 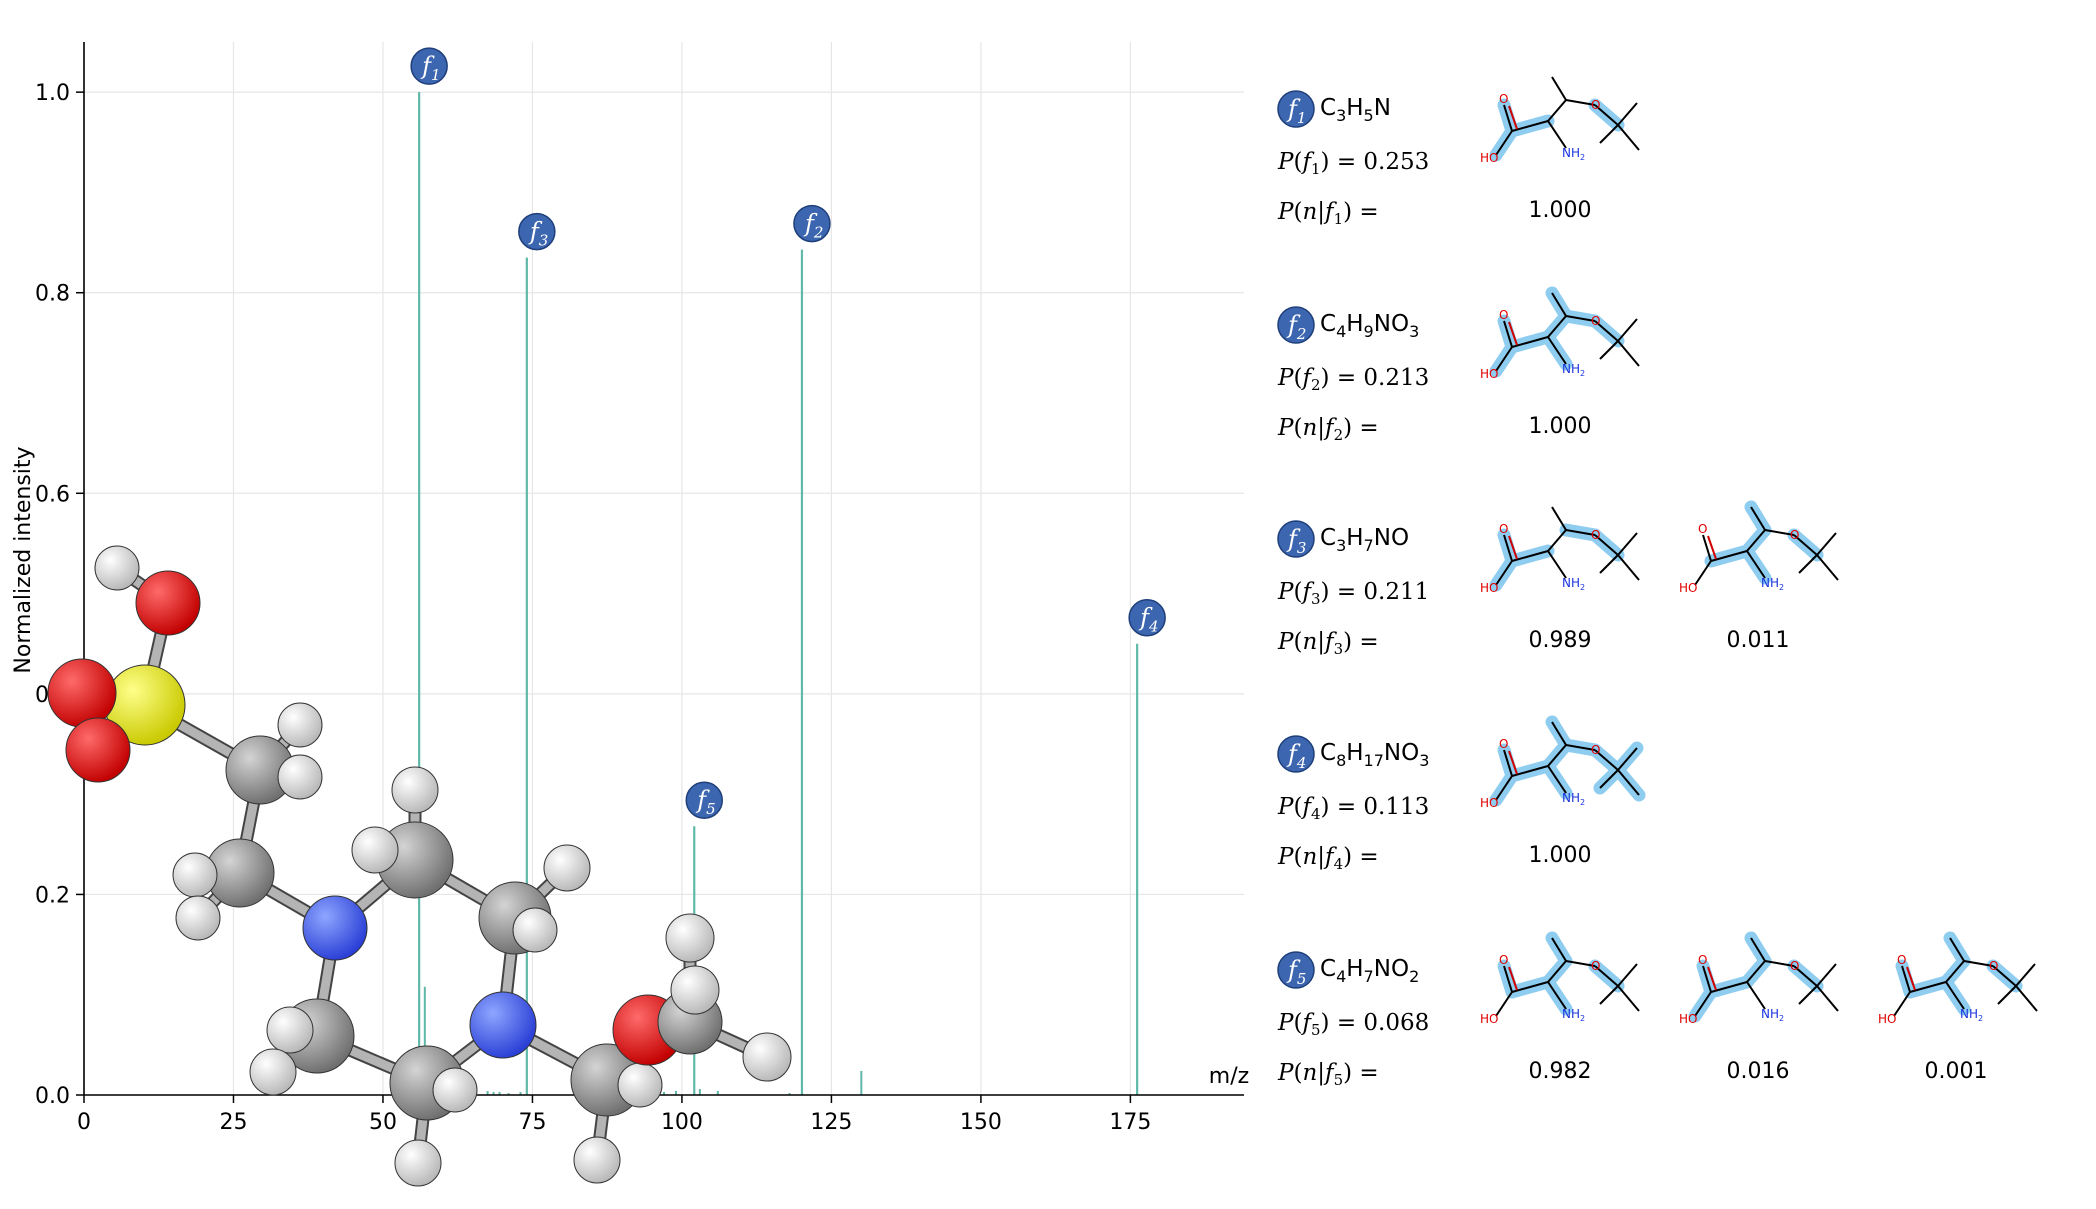 What do you see at coordinates (1328, 1074) in the screenshot?
I see `conditional-probability-label: P(n|f5) =` at bounding box center [1328, 1074].